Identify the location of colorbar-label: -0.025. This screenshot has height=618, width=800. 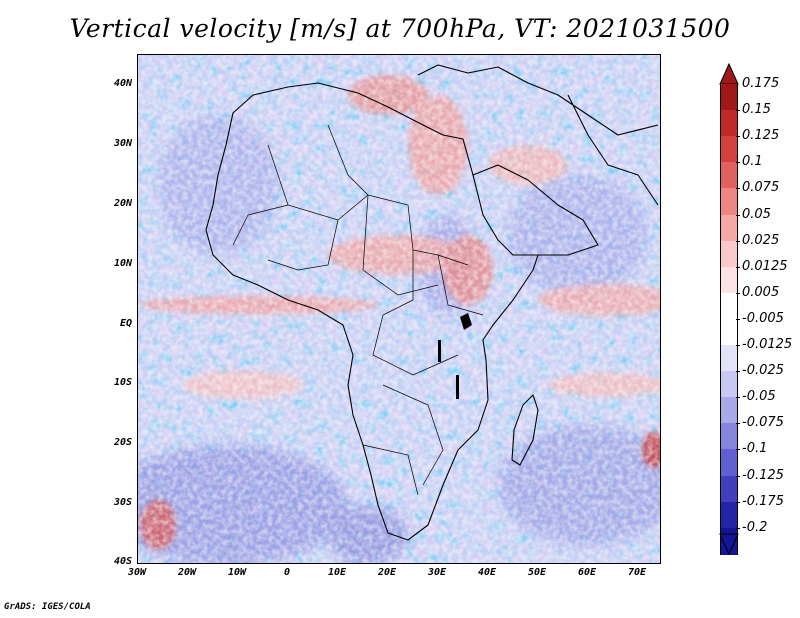
(763, 371).